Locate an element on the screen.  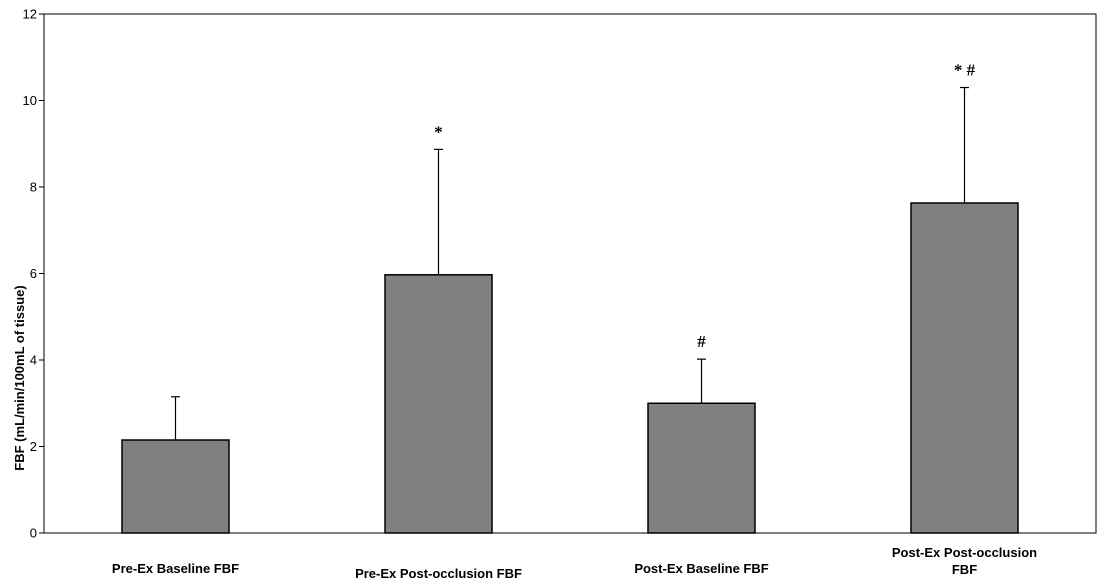
y-tick-label: 2 is located at coordinates (33, 446).